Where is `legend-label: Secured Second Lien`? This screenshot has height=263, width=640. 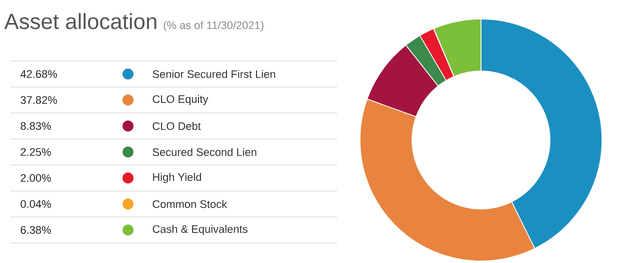
legend-label: Secured Second Lien is located at coordinates (204, 152).